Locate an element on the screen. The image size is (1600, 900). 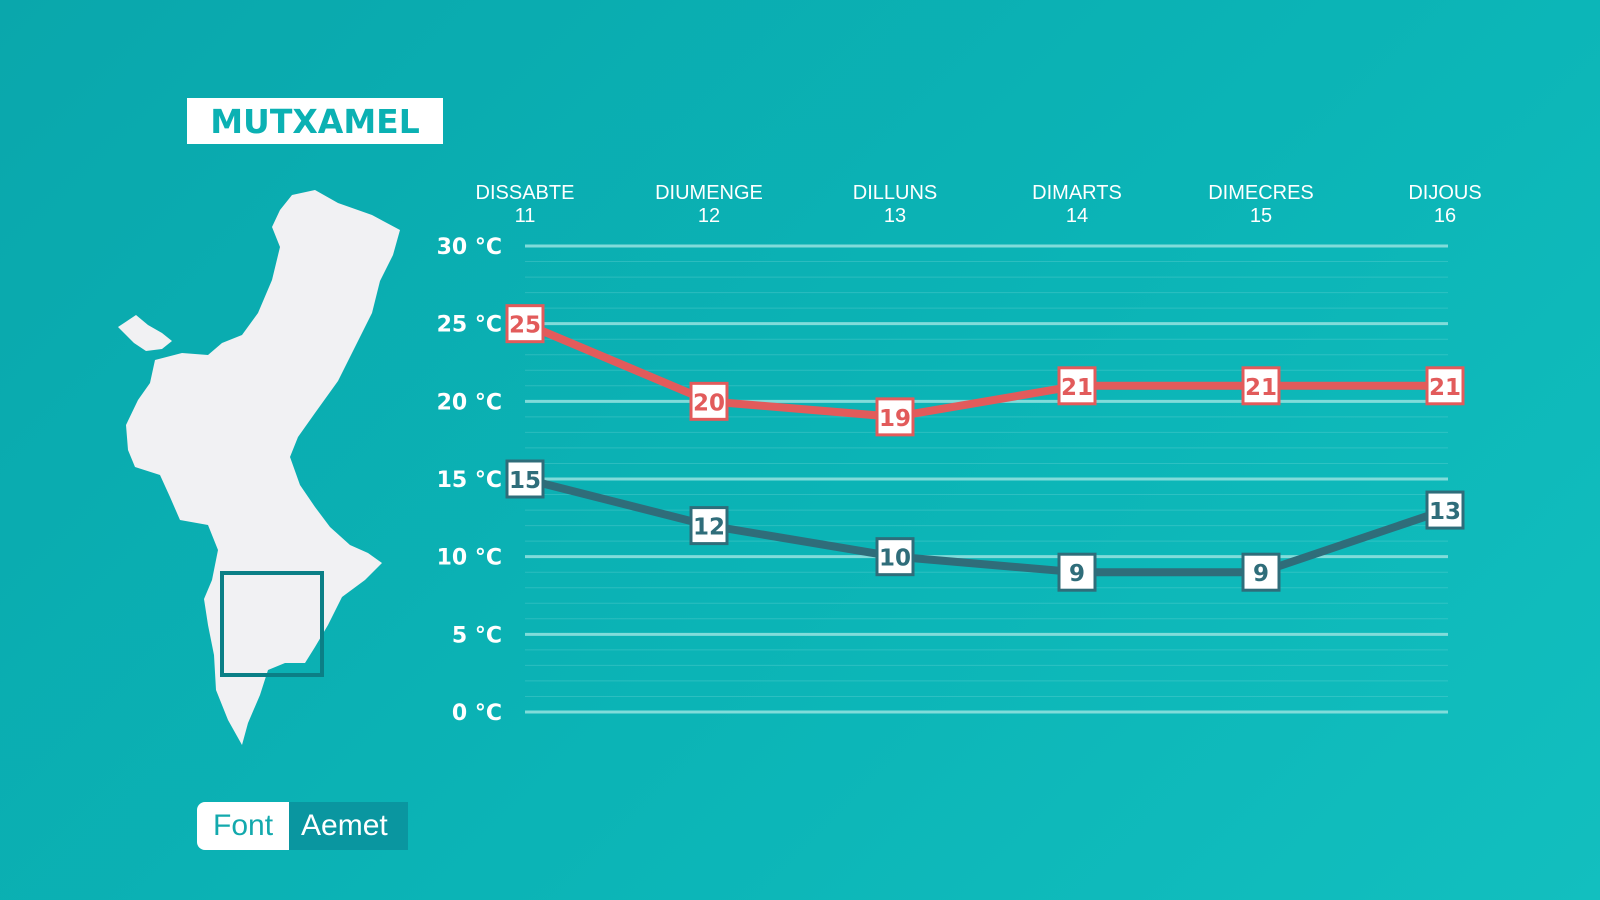
day-date-label: 13 is located at coordinates (895, 216).